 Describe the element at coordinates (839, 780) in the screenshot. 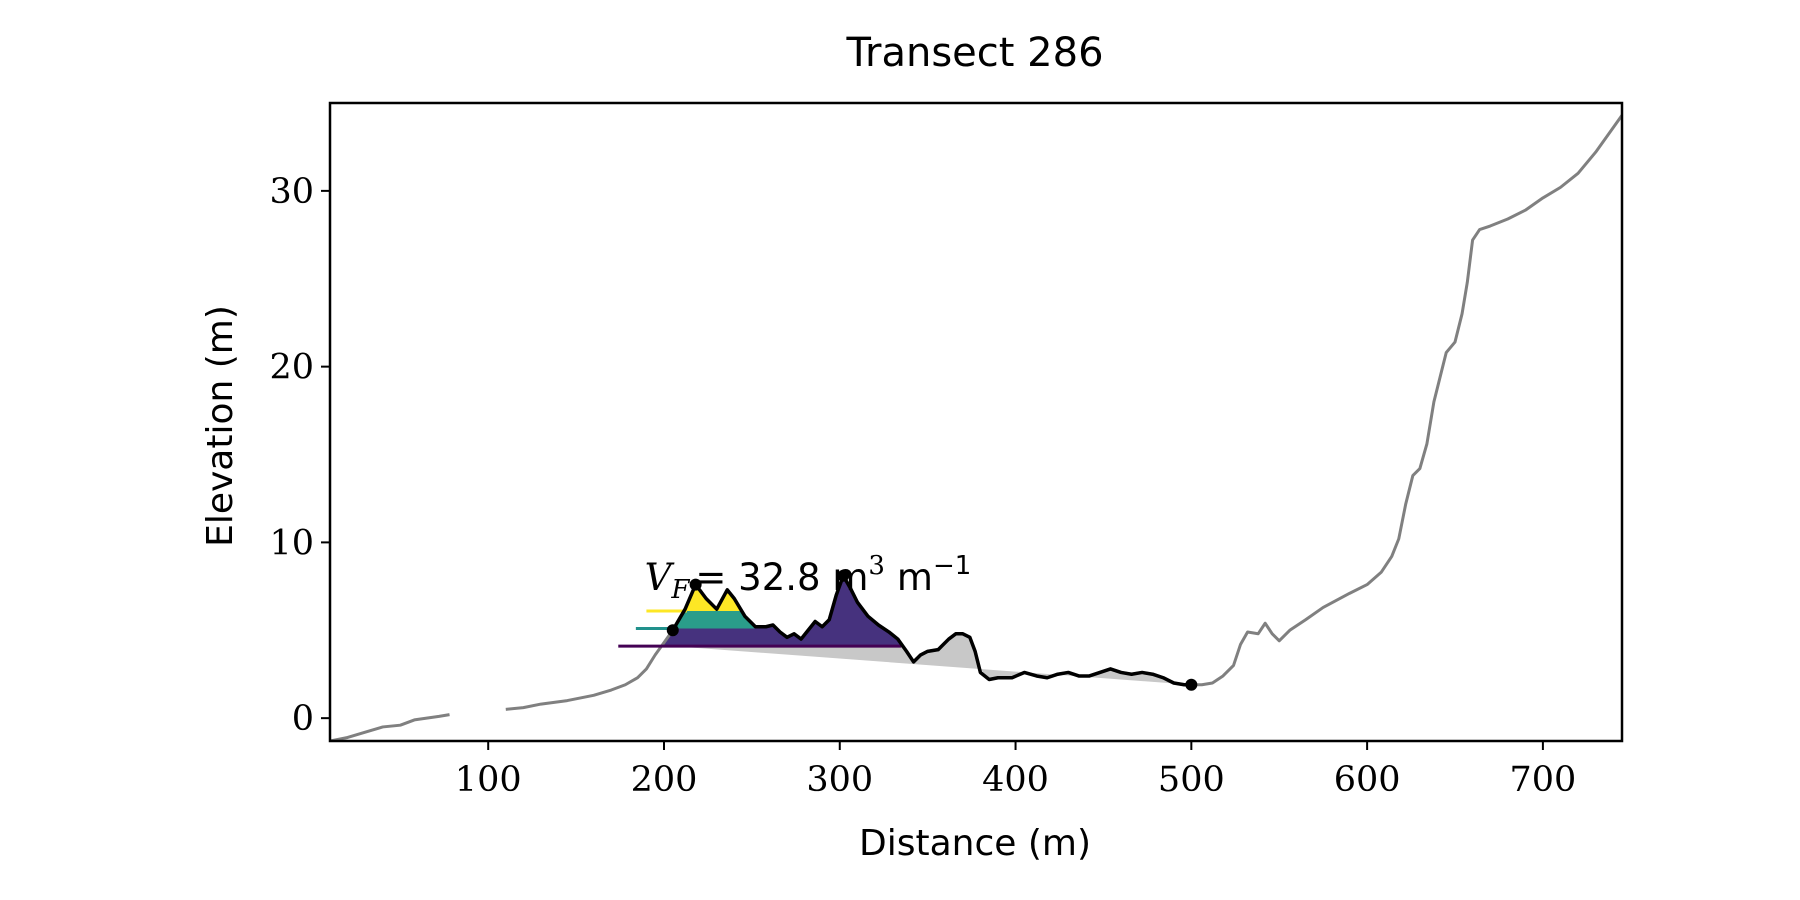

I see `x-tick-label: 300` at that location.